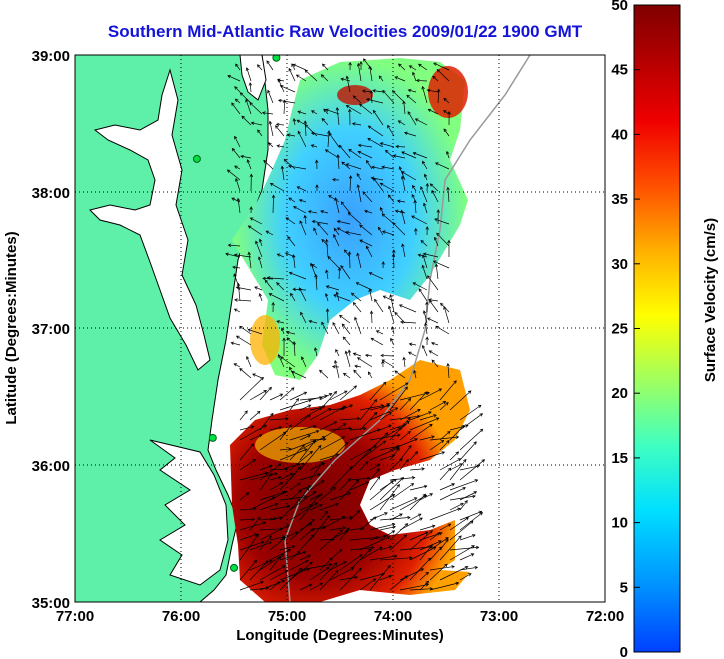 The width and height of the screenshot is (724, 659). Describe the element at coordinates (189, 512) in the screenshot. I see `pamlico-sound` at that location.